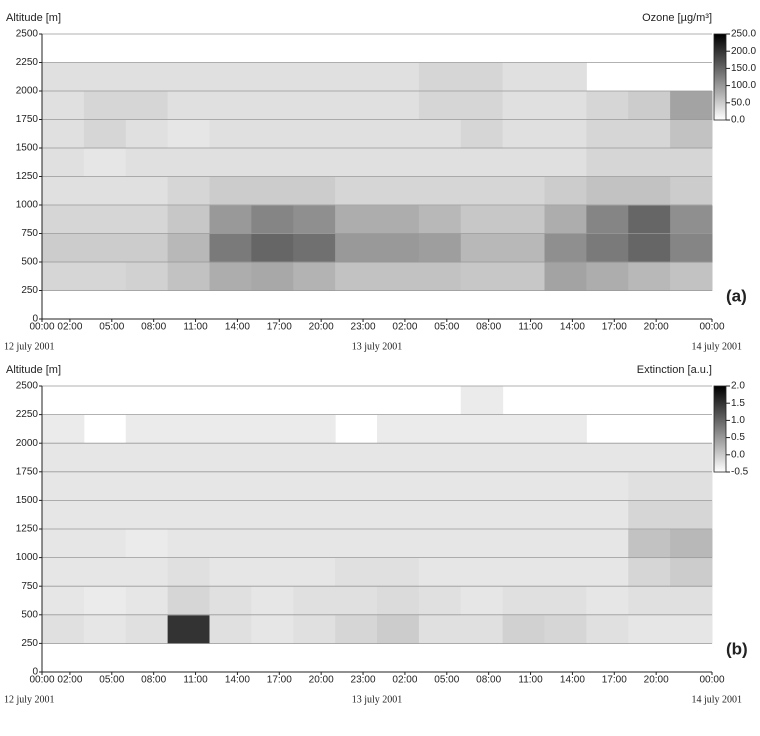 This screenshot has height=736, width=760. Describe the element at coordinates (29, 262) in the screenshot. I see `y-tick-label: 500` at that location.